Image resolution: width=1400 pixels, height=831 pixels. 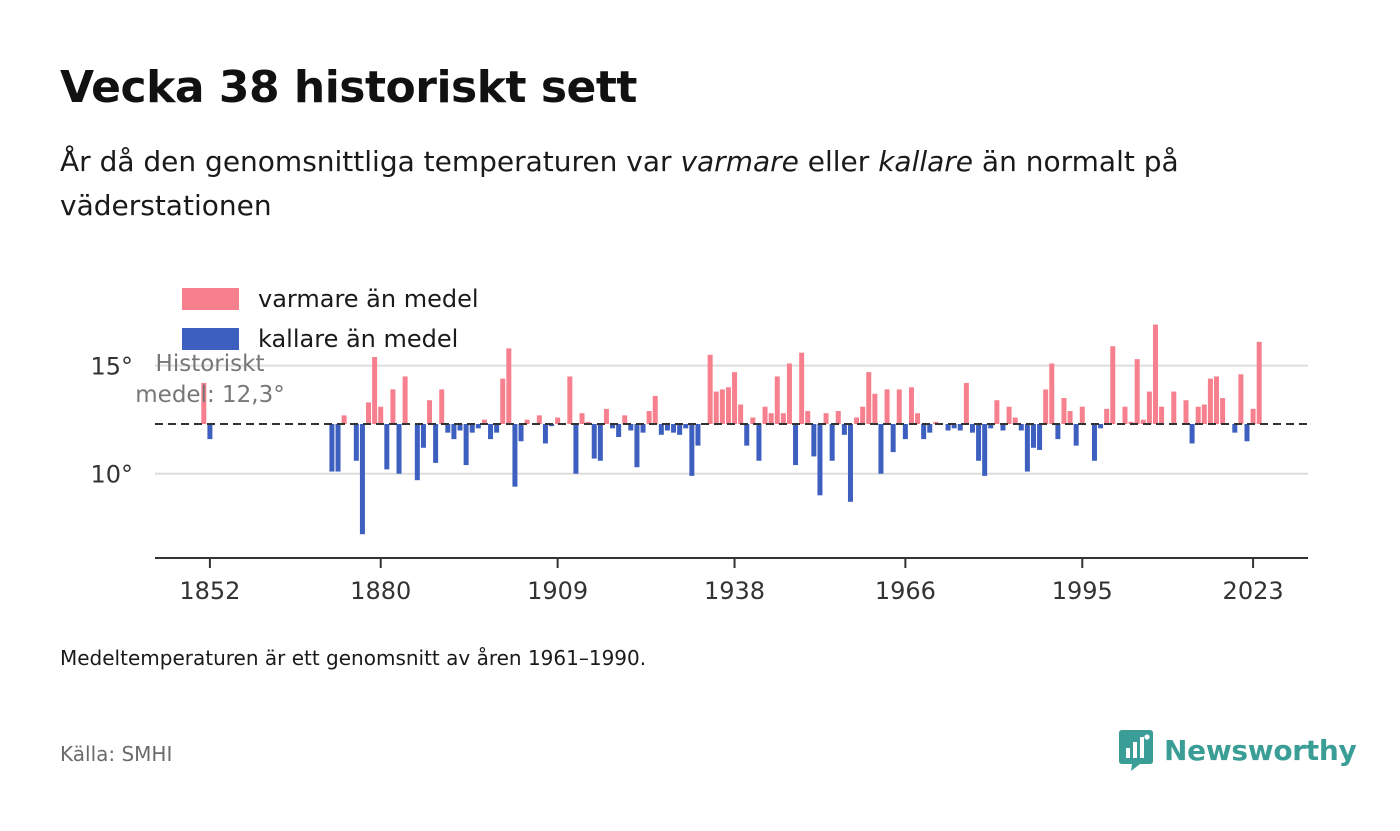 I want to click on legend-label-warm: varmare än medel, so click(x=368, y=299).